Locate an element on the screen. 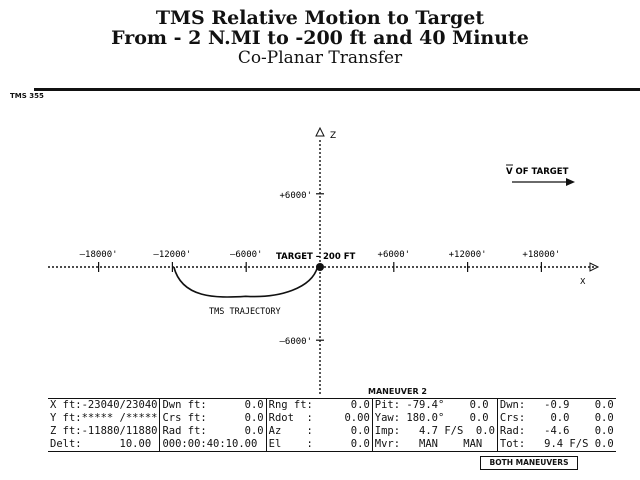  z-tick-group: +6000' –6000' is located at coordinates (301, 269).